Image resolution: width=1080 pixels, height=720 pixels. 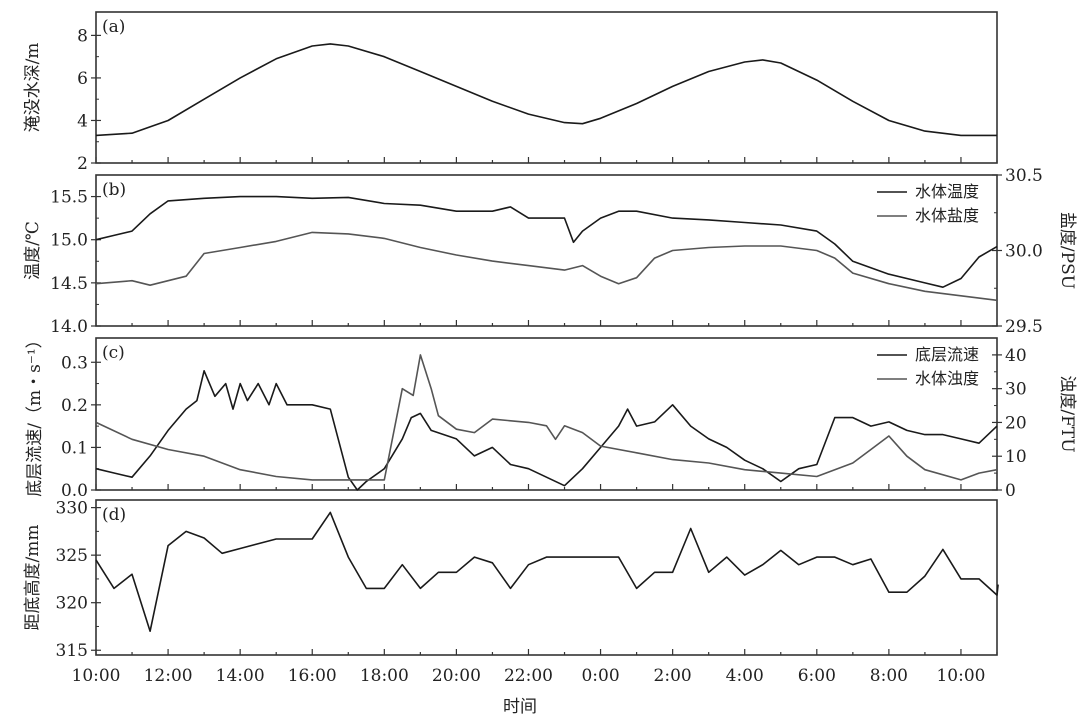 What do you see at coordinates (240, 676) in the screenshot?
I see `x-tick-label: 14:00` at bounding box center [240, 676].